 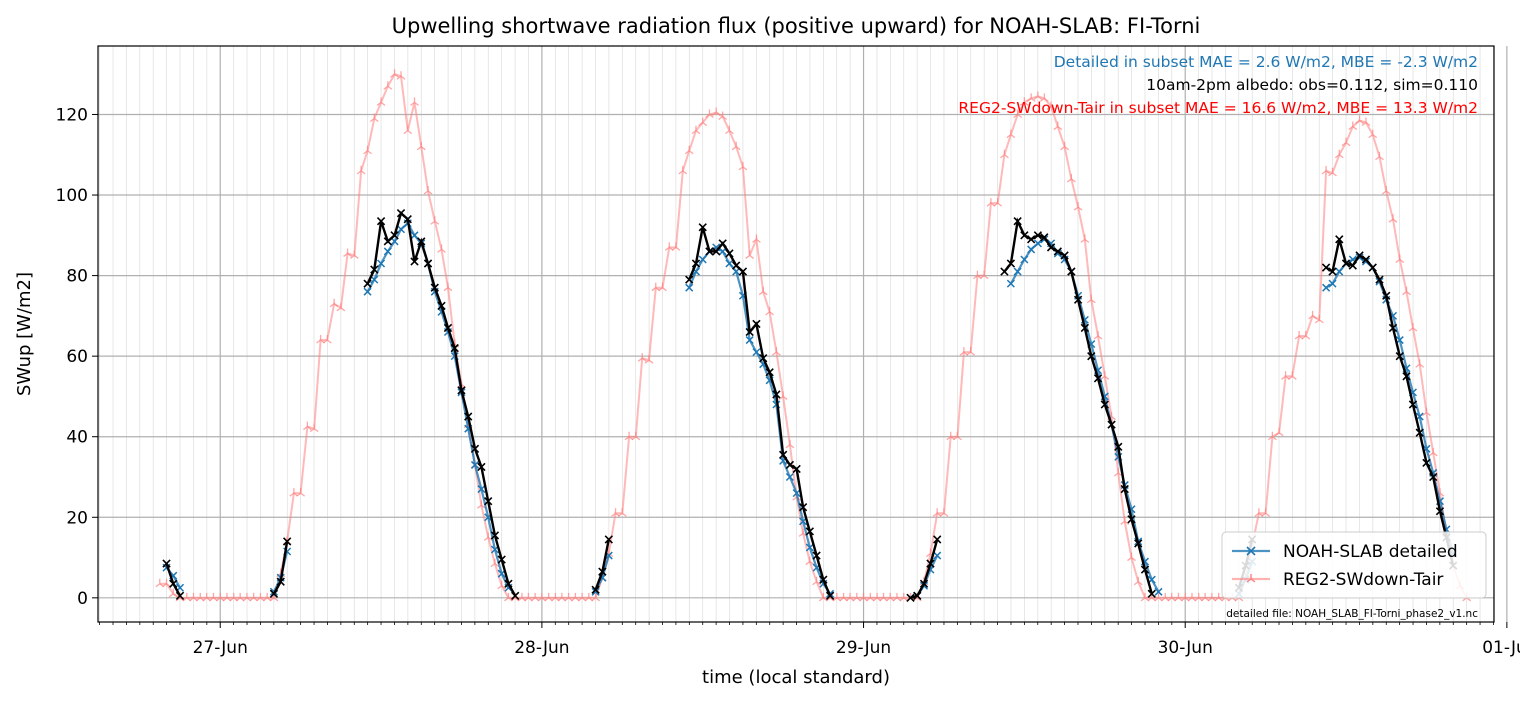 I want to click on legend-marker-noah, so click(x=1251, y=551).